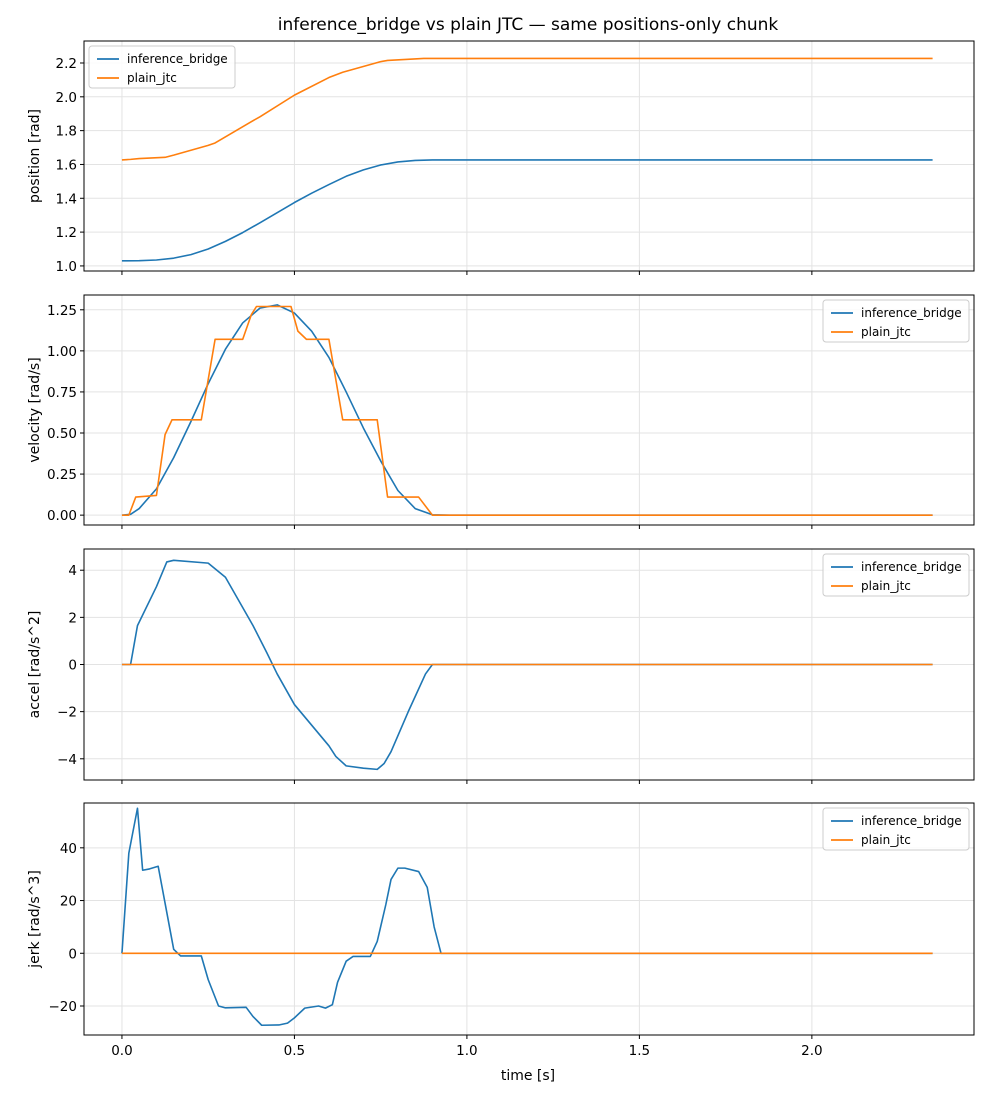 Image resolution: width=990 pixels, height=1100 pixels. What do you see at coordinates (62, 311) in the screenshot?
I see `y-tick-label: 1.25` at bounding box center [62, 311].